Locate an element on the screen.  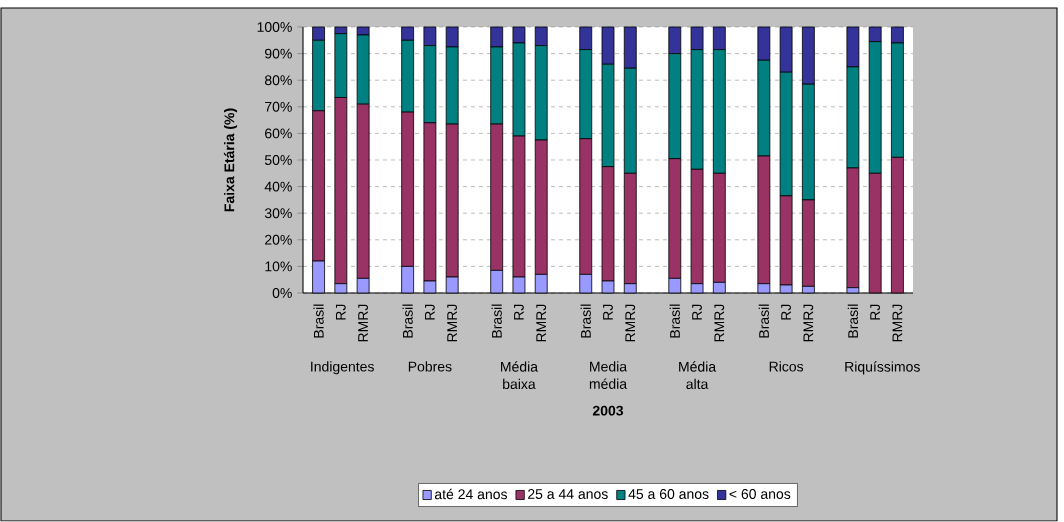
text: Riquíssimos is located at coordinates (882, 368).